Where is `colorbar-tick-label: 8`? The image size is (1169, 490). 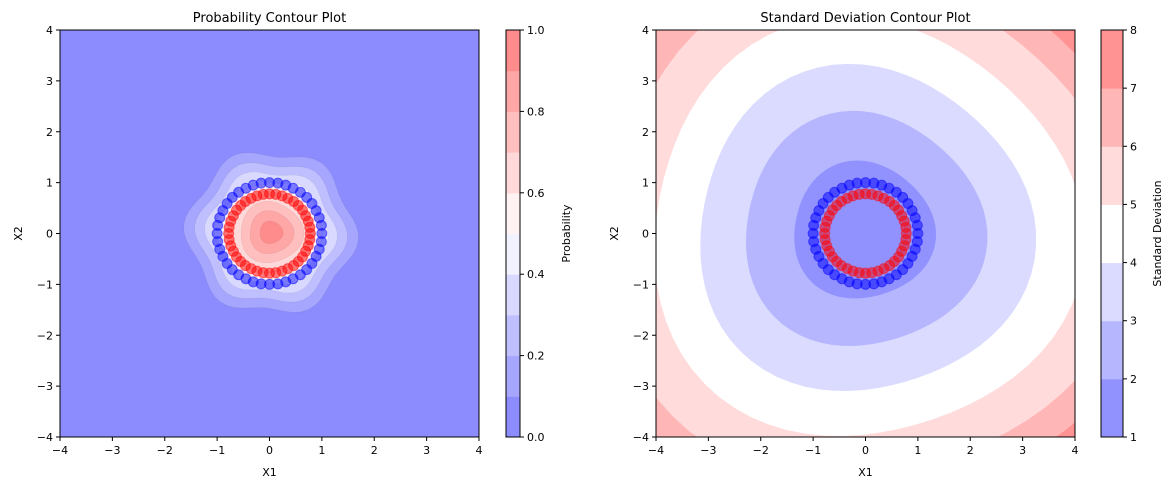
colorbar-tick-label: 8 is located at coordinates (1133, 30).